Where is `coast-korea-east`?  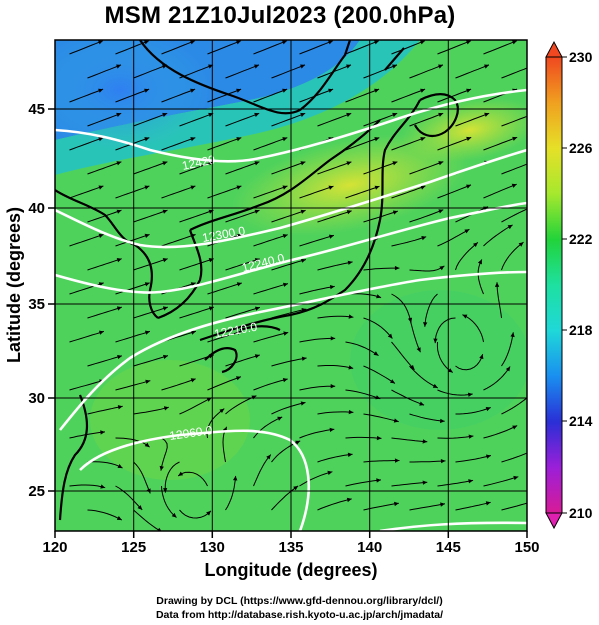 coast-korea-east is located at coordinates (180, 274).